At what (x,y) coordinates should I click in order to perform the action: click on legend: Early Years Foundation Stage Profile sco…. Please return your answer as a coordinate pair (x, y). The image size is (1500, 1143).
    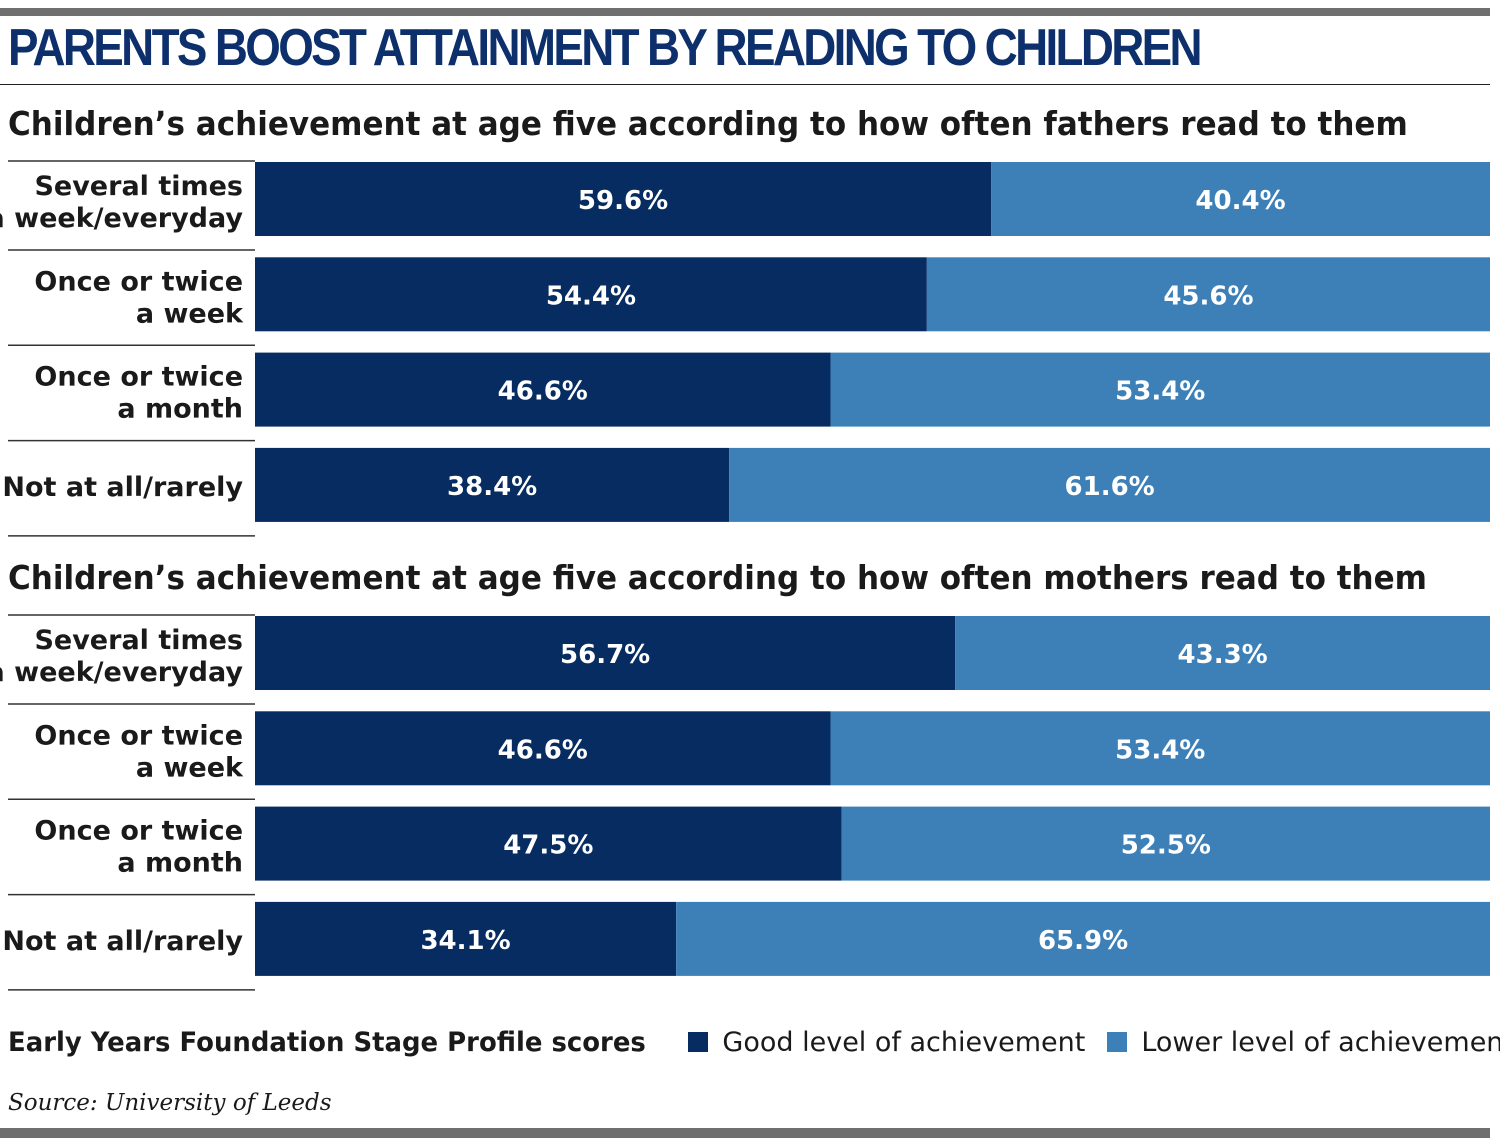
    Looking at the image, I should click on (754, 1042).